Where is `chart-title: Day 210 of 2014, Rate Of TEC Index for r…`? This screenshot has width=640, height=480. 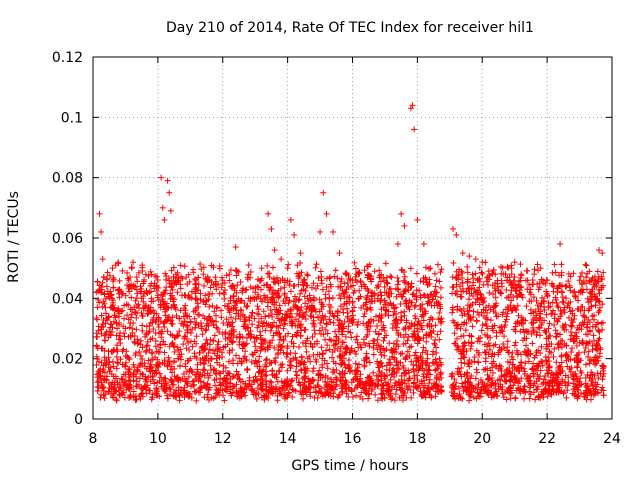 chart-title: Day 210 of 2014, Rate Of TEC Index for r… is located at coordinates (350, 28).